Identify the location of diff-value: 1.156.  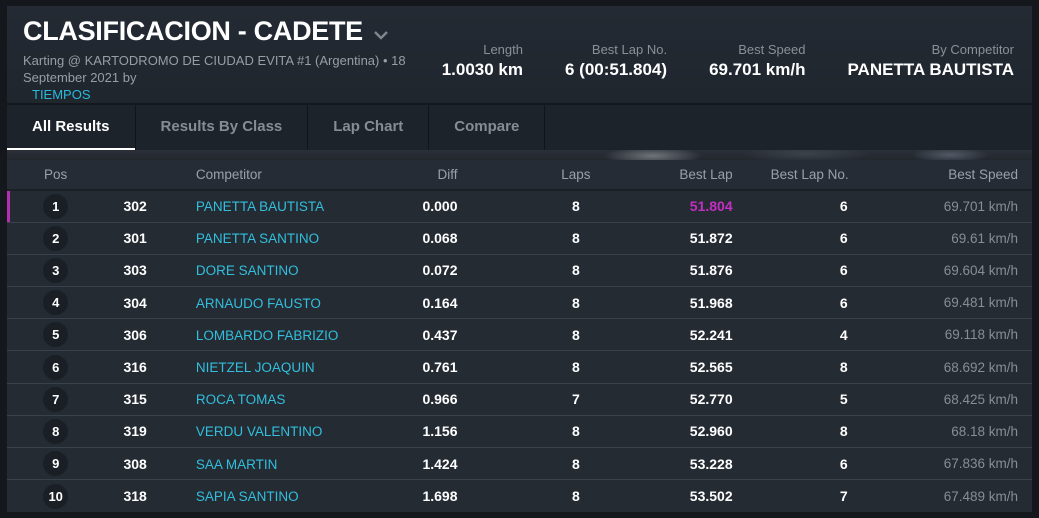
(458, 431).